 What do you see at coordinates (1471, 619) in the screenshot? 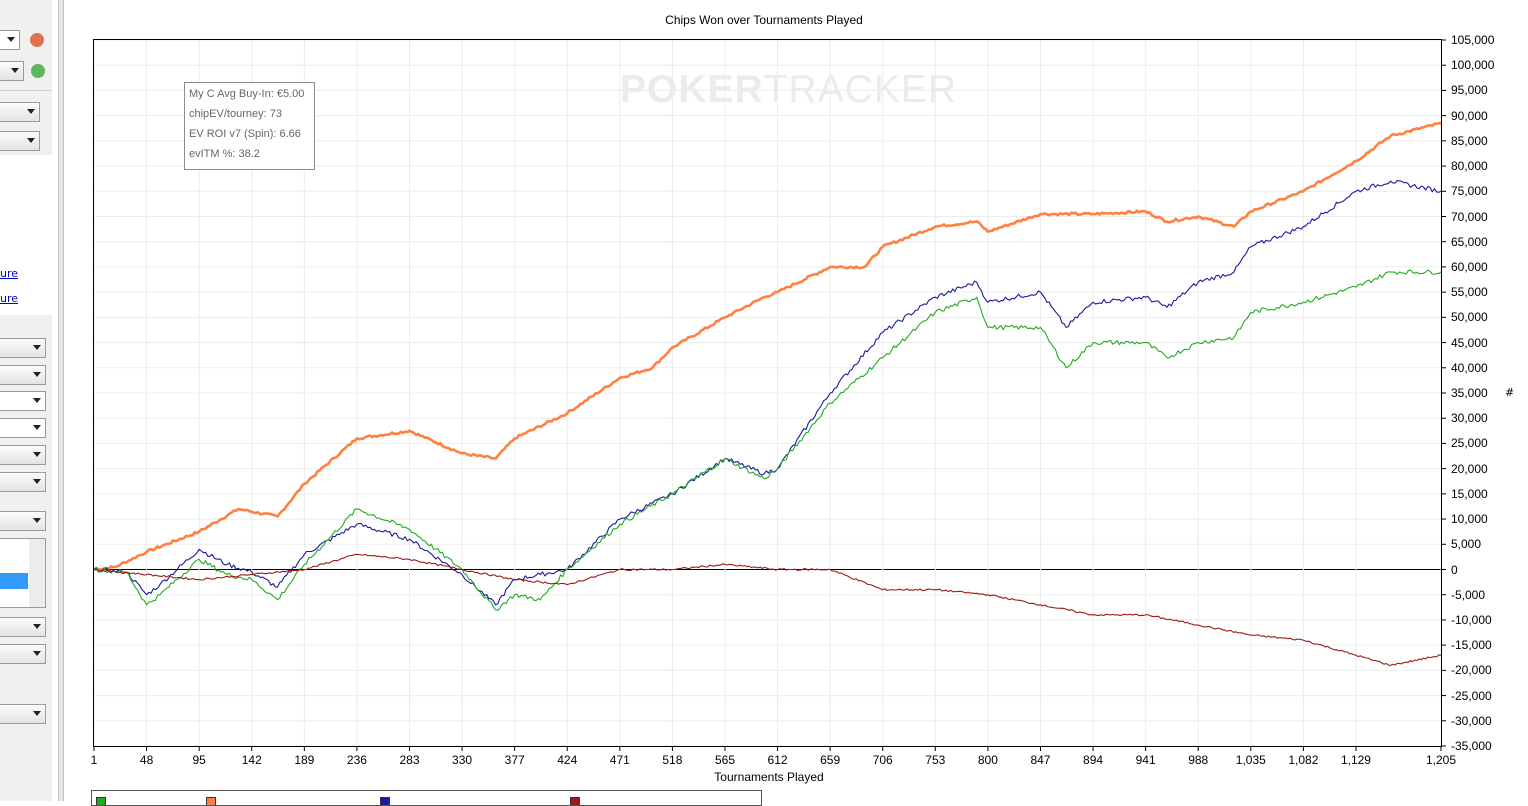
I see `y-tick-label: -10,000` at bounding box center [1471, 619].